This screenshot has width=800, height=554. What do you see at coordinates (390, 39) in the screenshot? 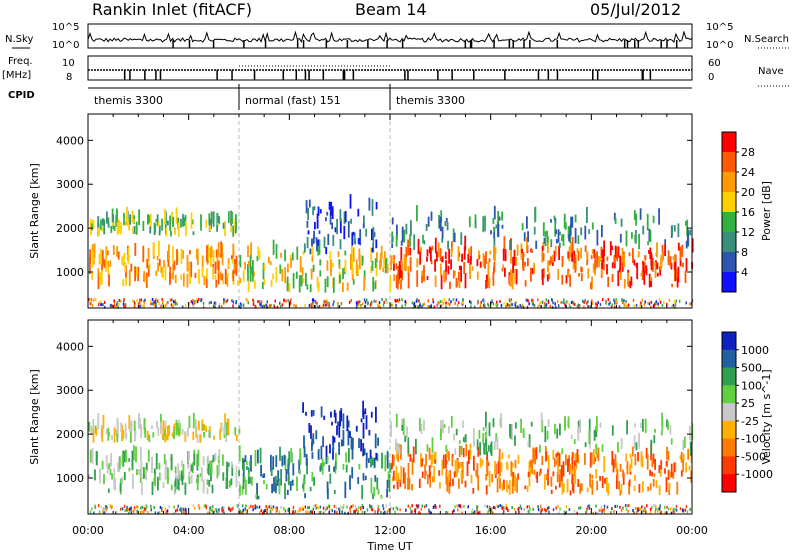
I see `nsky-trace` at bounding box center [390, 39].